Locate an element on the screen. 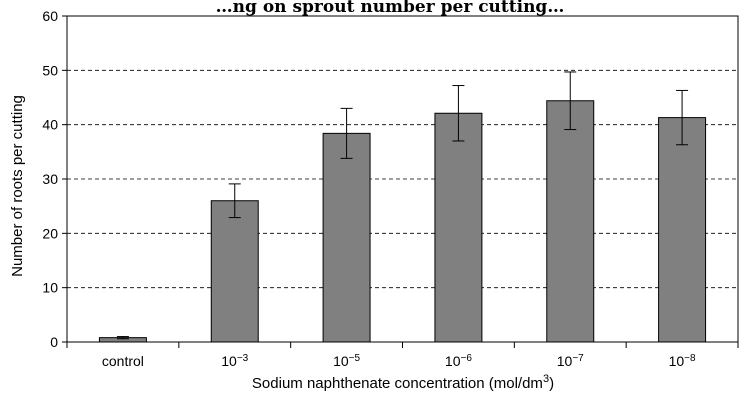  x-tick-label: 10⁻⁸ is located at coordinates (682, 361).